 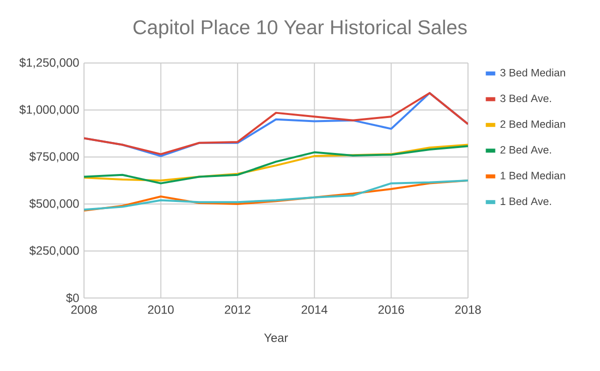 What do you see at coordinates (276, 338) in the screenshot?
I see `x-axis-title: Year` at bounding box center [276, 338].